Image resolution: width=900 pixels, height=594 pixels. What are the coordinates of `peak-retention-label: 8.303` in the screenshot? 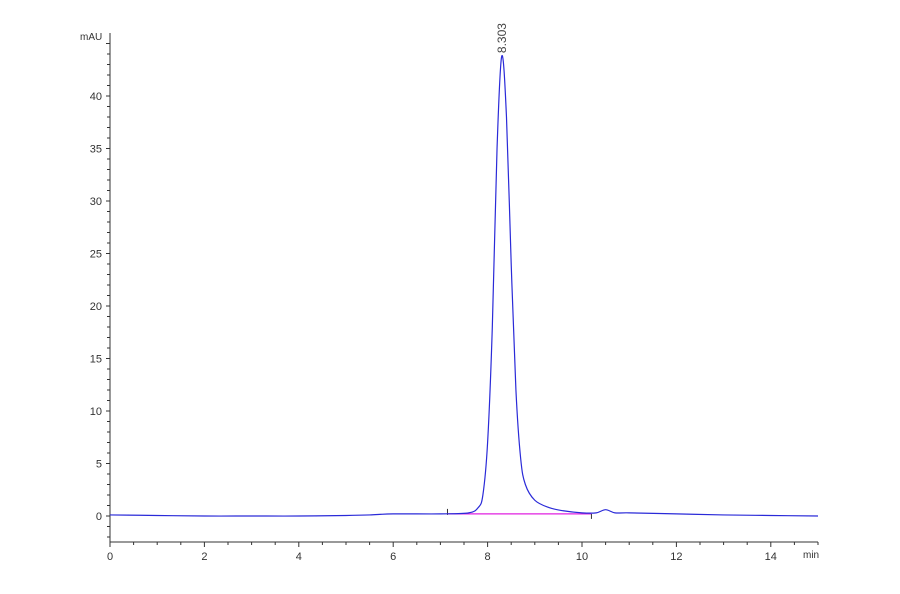 It's located at (502, 38).